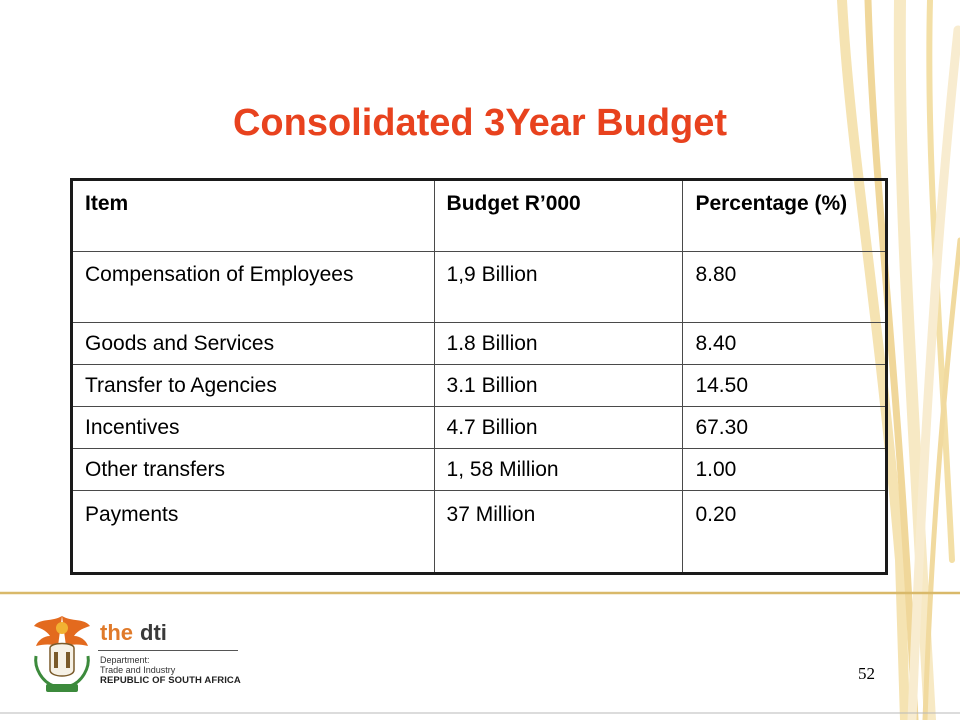  What do you see at coordinates (153, 632) in the screenshot?
I see `brand-name: dti` at bounding box center [153, 632].